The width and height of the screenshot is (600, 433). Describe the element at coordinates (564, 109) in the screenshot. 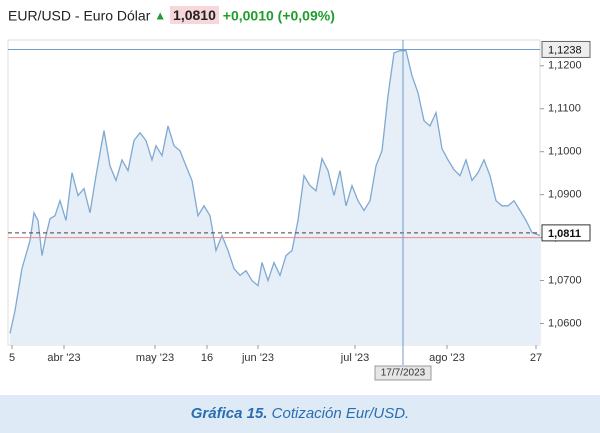

I see `y-tick-label: 1,1100` at that location.